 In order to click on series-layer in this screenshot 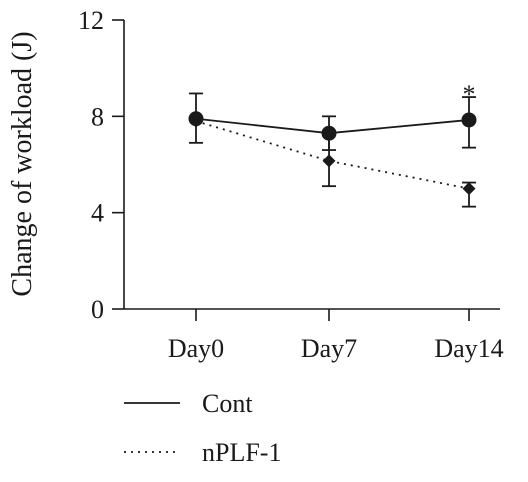, I will do `click(332, 150)`.